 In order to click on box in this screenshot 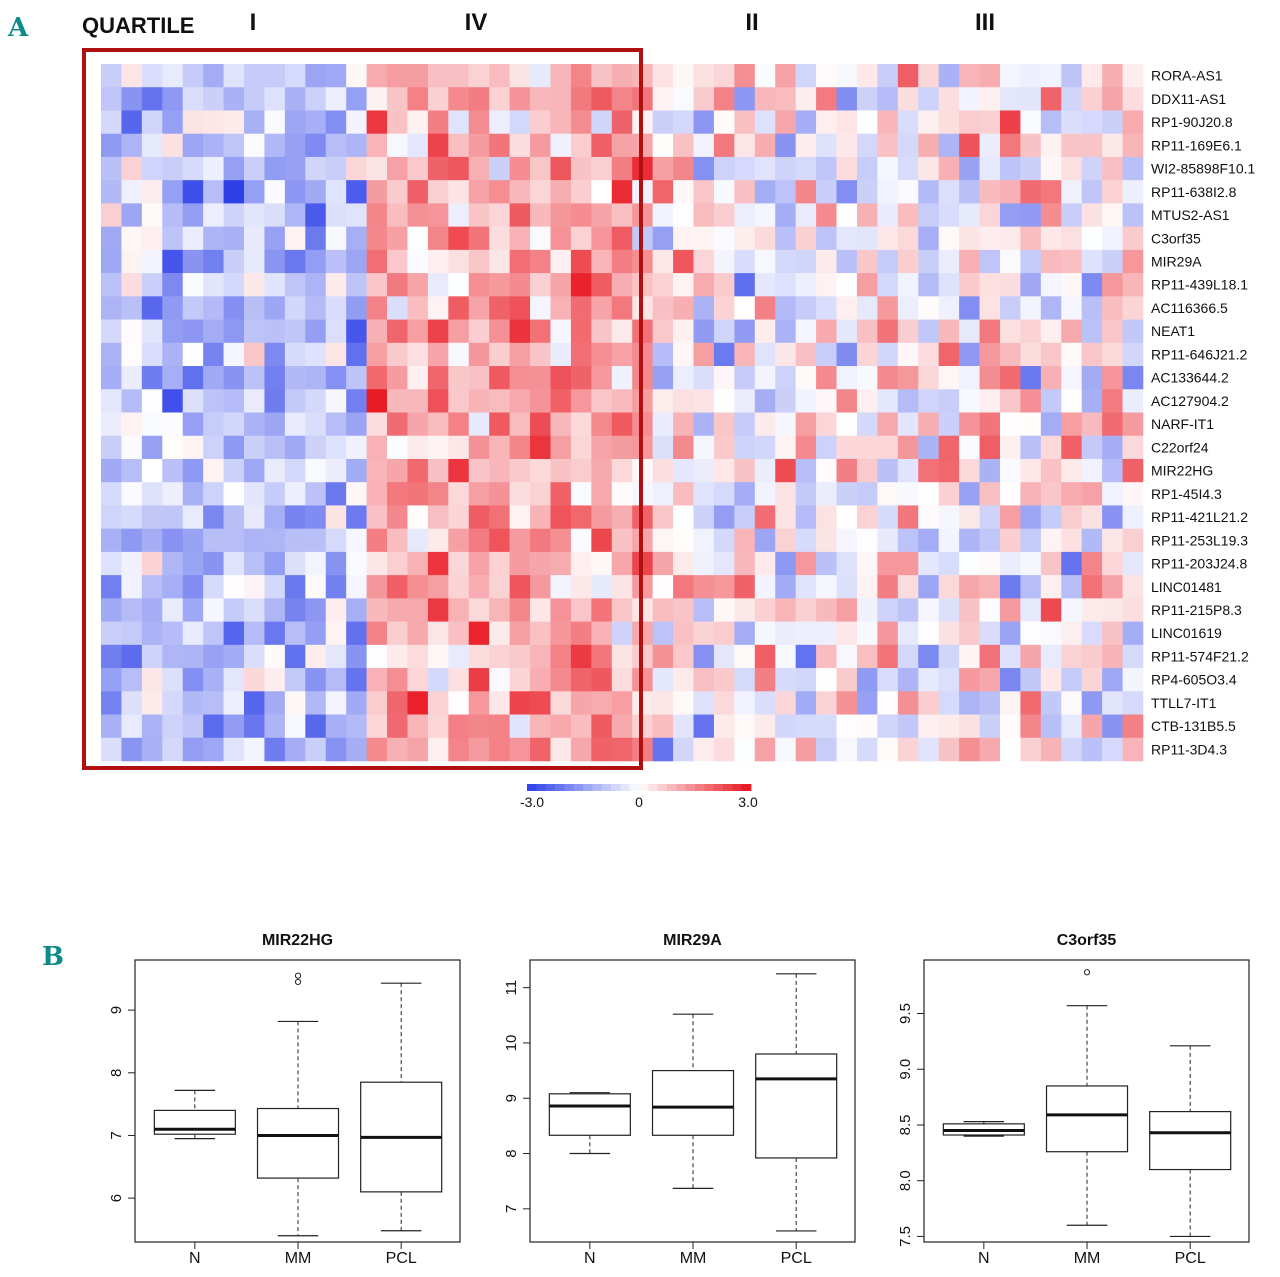, I will do `click(1087, 1119)`.